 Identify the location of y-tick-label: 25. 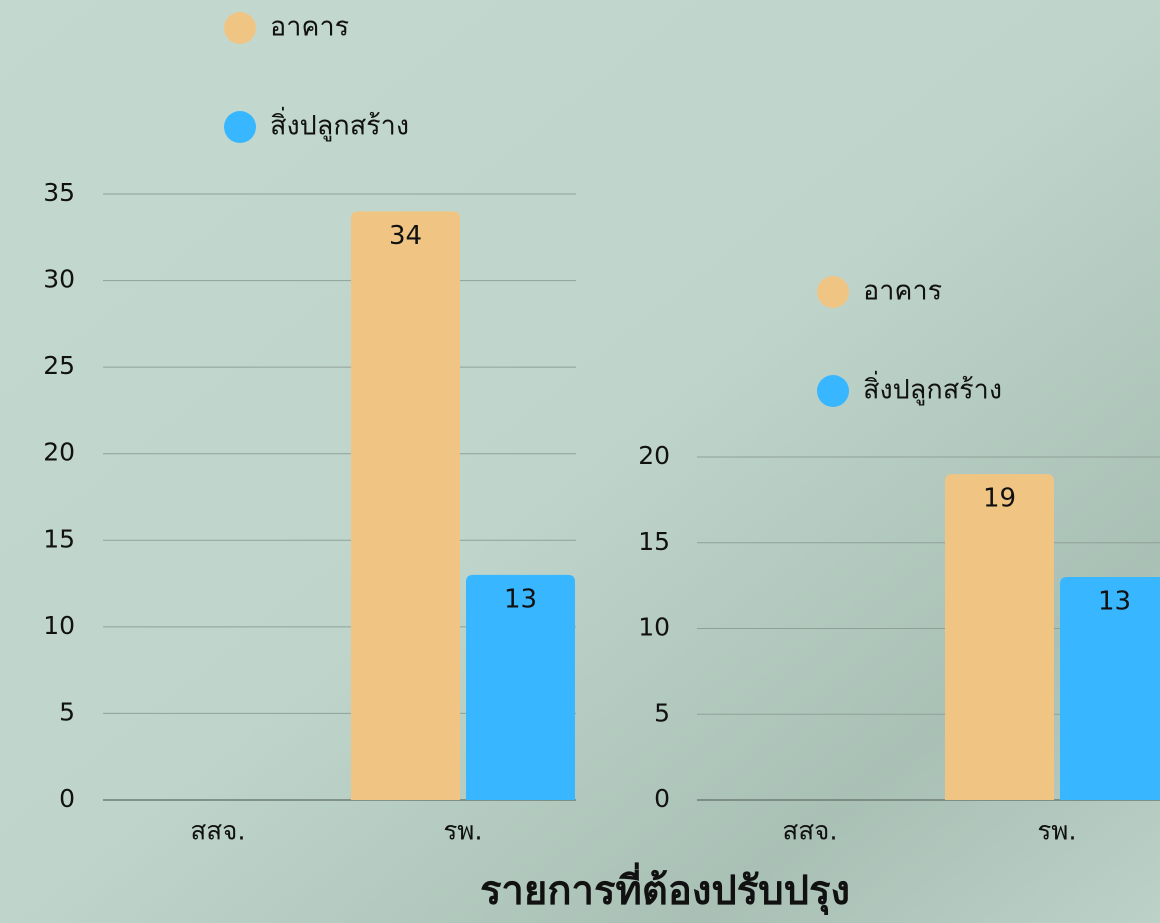
(59, 365).